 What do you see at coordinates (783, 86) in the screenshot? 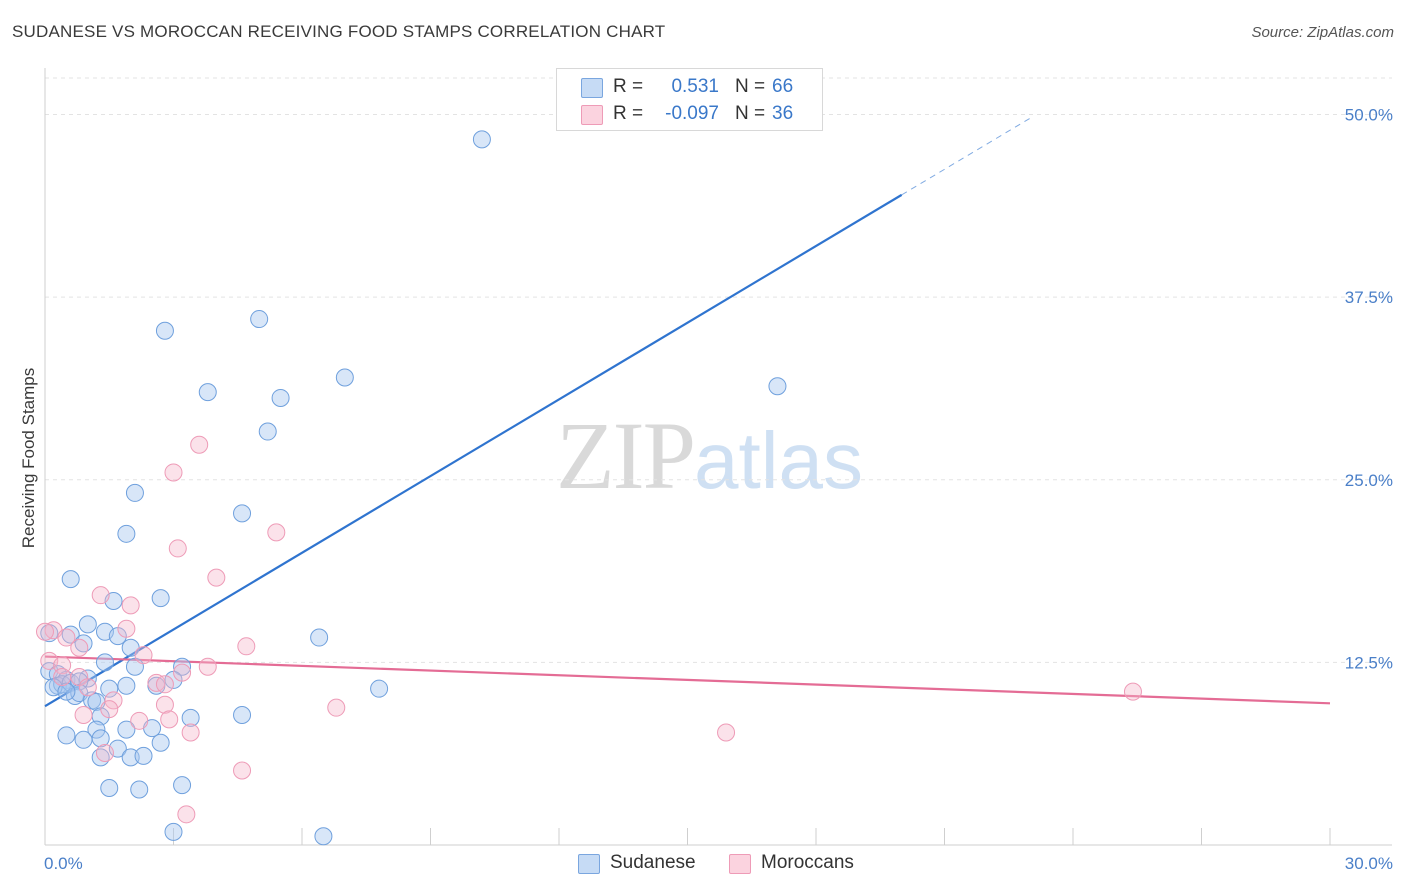
I see `n-value: 66` at bounding box center [783, 86].